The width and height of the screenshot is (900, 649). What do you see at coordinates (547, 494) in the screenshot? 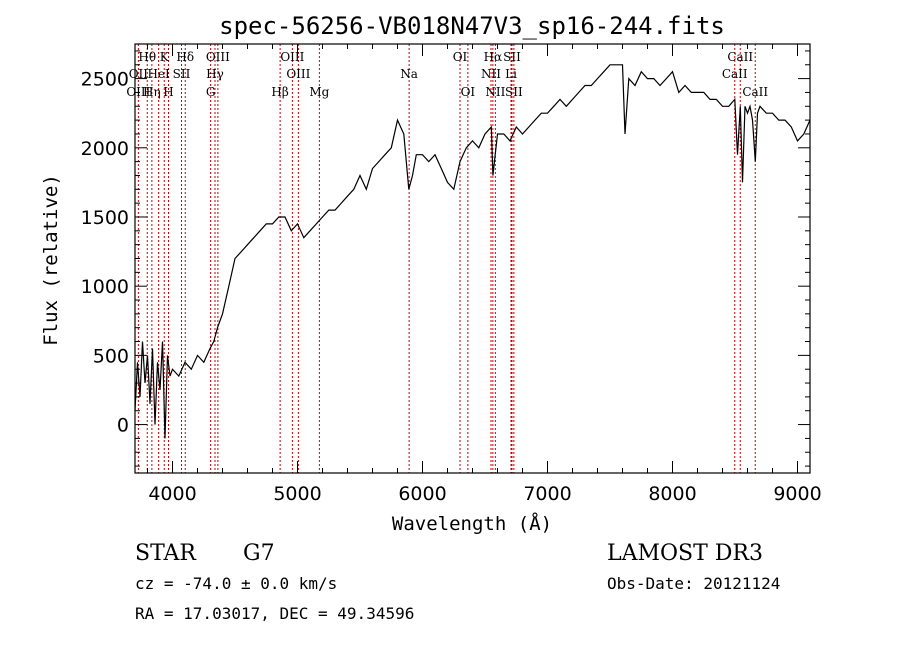
I see `x-tick-label: 7000` at bounding box center [547, 494].